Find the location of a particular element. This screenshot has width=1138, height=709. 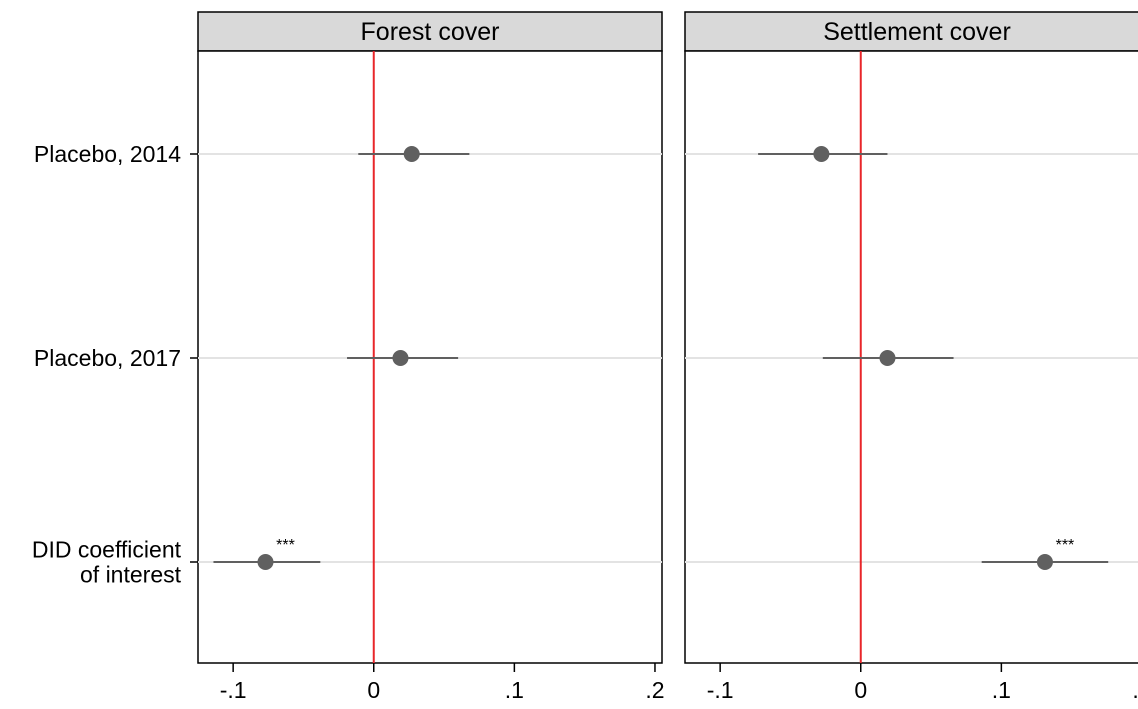

category-label: of interest is located at coordinates (131, 575).